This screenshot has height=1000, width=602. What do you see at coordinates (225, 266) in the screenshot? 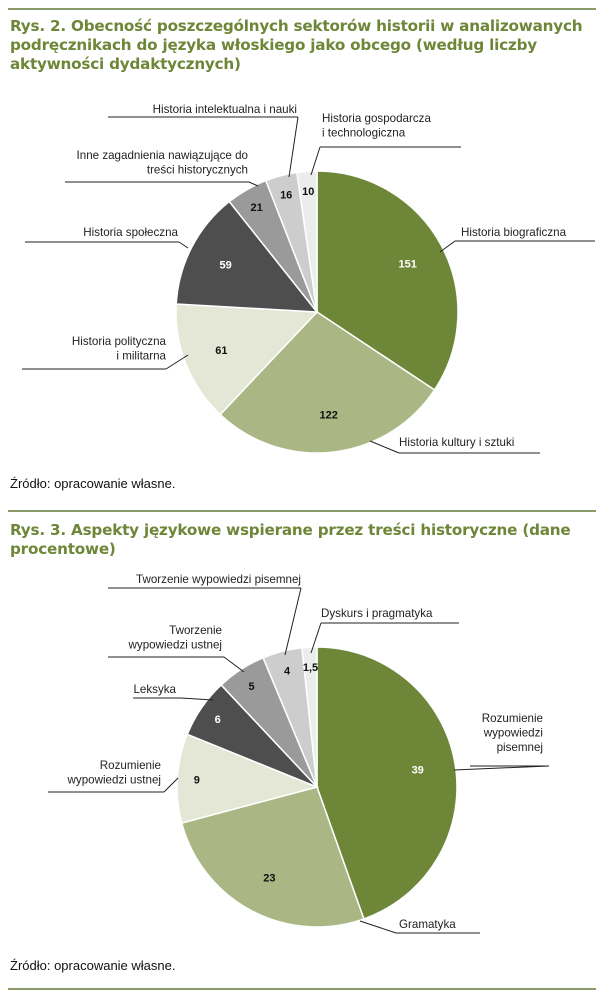
I see `pie-value-label: 59` at bounding box center [225, 266].